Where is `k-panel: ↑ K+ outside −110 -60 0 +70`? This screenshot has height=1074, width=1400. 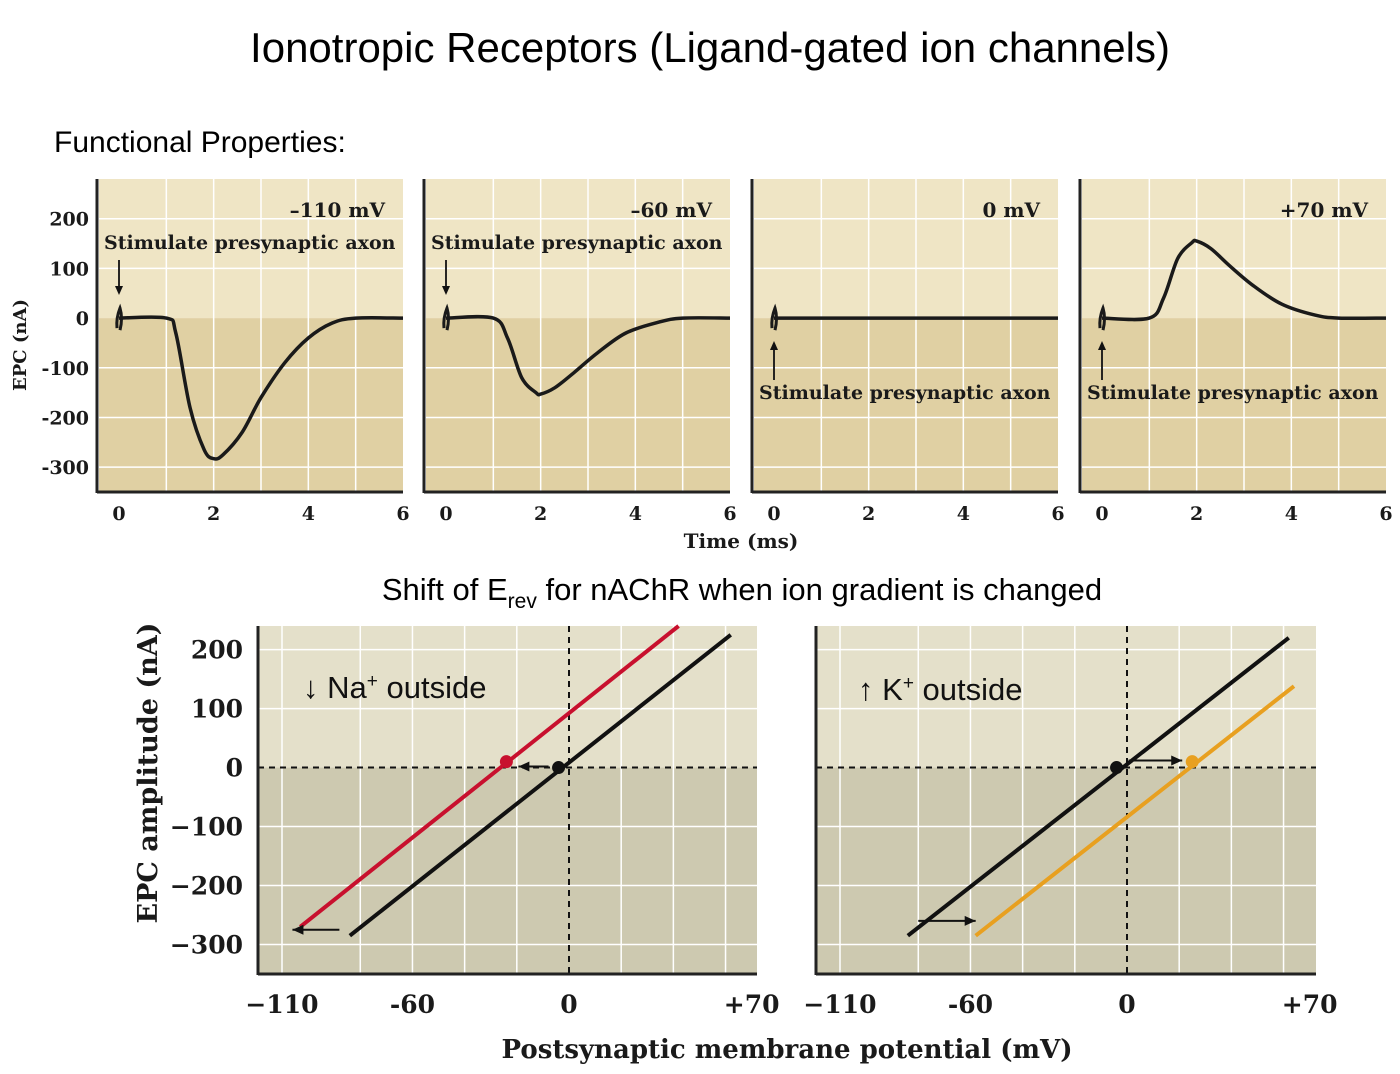 k-panel: ↑ K+ outside −110 -60 0 +70 is located at coordinates (1070, 822).